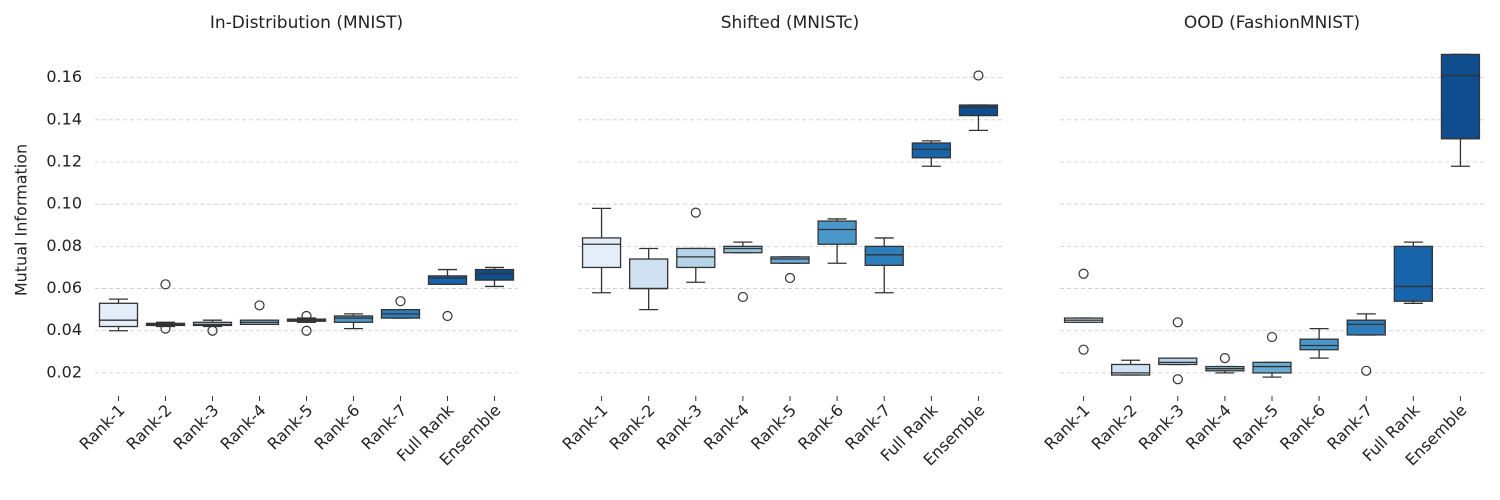 This screenshot has width=1500, height=500. What do you see at coordinates (64, 371) in the screenshot?
I see `y-tick-label: 0.02` at bounding box center [64, 371].